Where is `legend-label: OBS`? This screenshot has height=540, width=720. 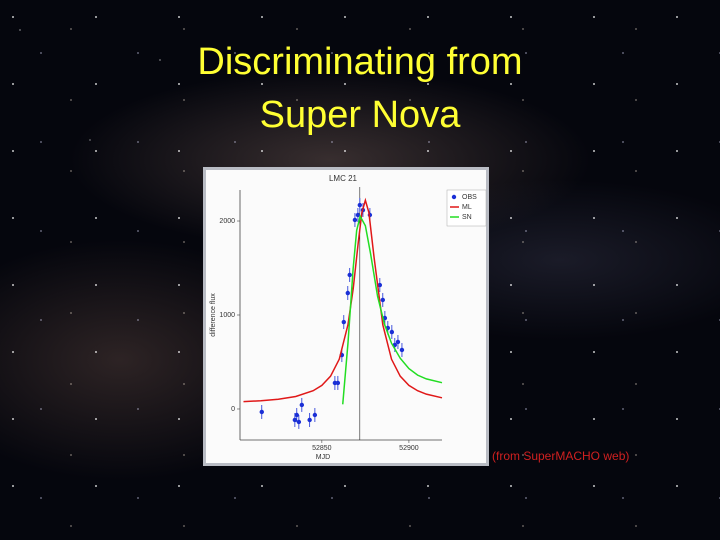 legend-label: OBS is located at coordinates (469, 197).